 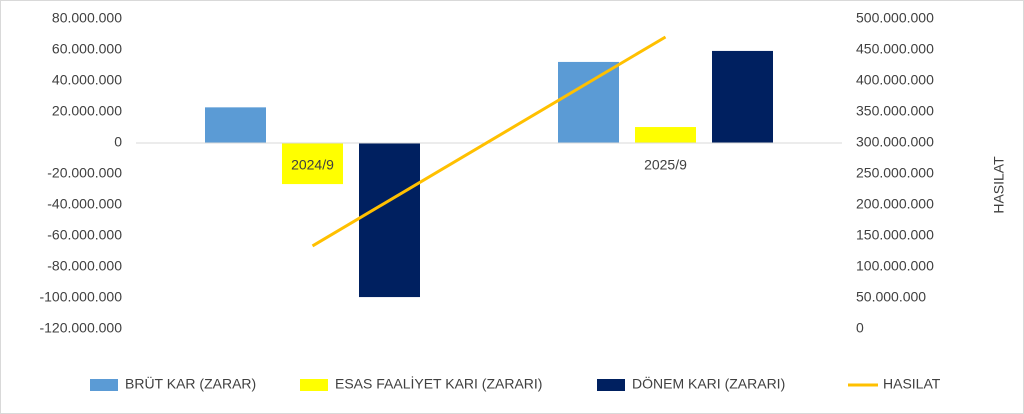 I want to click on y-tick-label: -80.000.000, so click(x=84, y=266).